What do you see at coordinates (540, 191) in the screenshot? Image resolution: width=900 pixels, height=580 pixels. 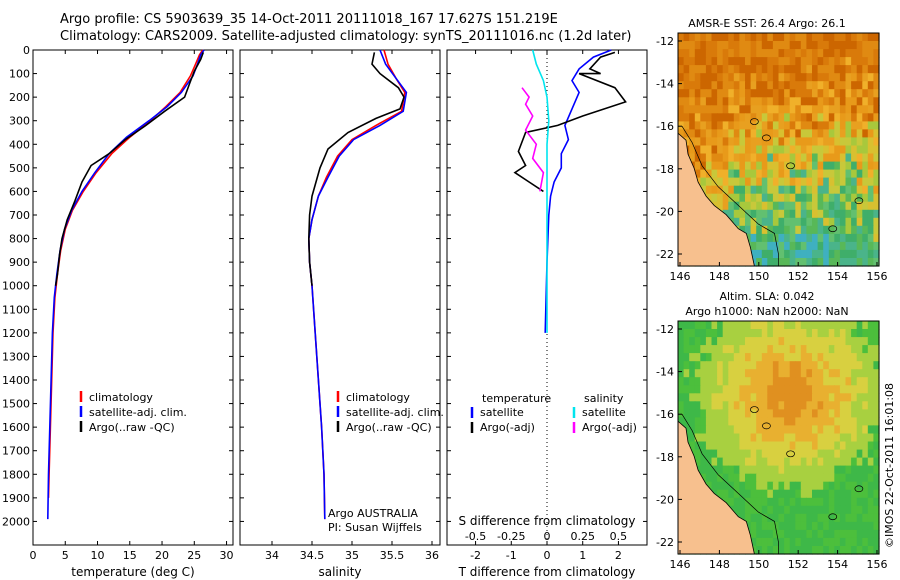 I see `series-line-s-satellite` at bounding box center [540, 191].